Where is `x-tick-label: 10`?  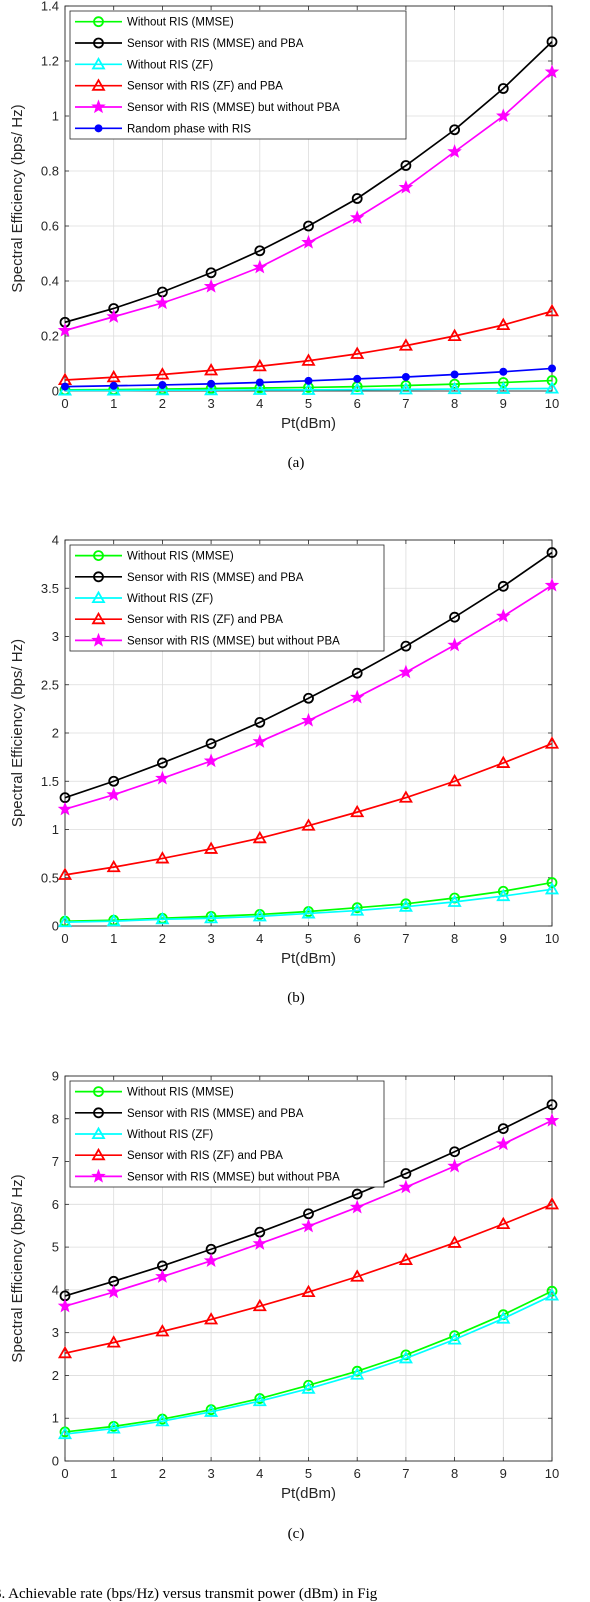 x-tick-label: 10 is located at coordinates (552, 1473).